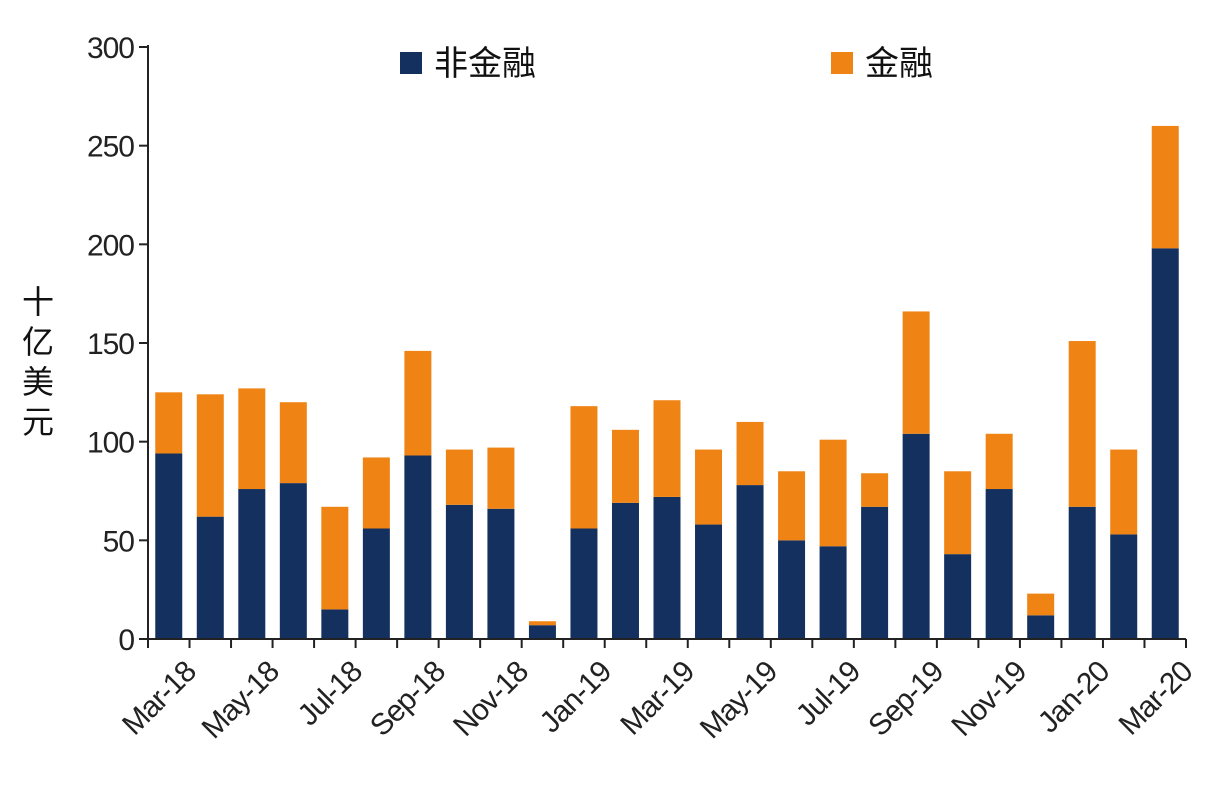  What do you see at coordinates (38, 382) in the screenshot?
I see `y-axis-label-char: 美` at bounding box center [38, 382].